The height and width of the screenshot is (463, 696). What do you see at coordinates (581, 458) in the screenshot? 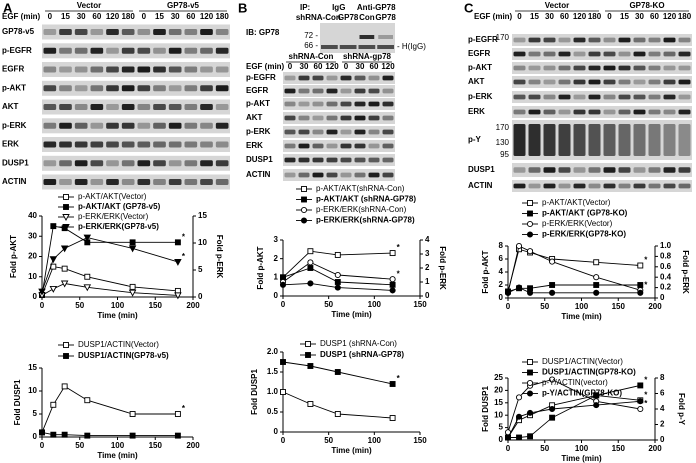
I see `x-axis-label: Time (min)` at bounding box center [581, 458].